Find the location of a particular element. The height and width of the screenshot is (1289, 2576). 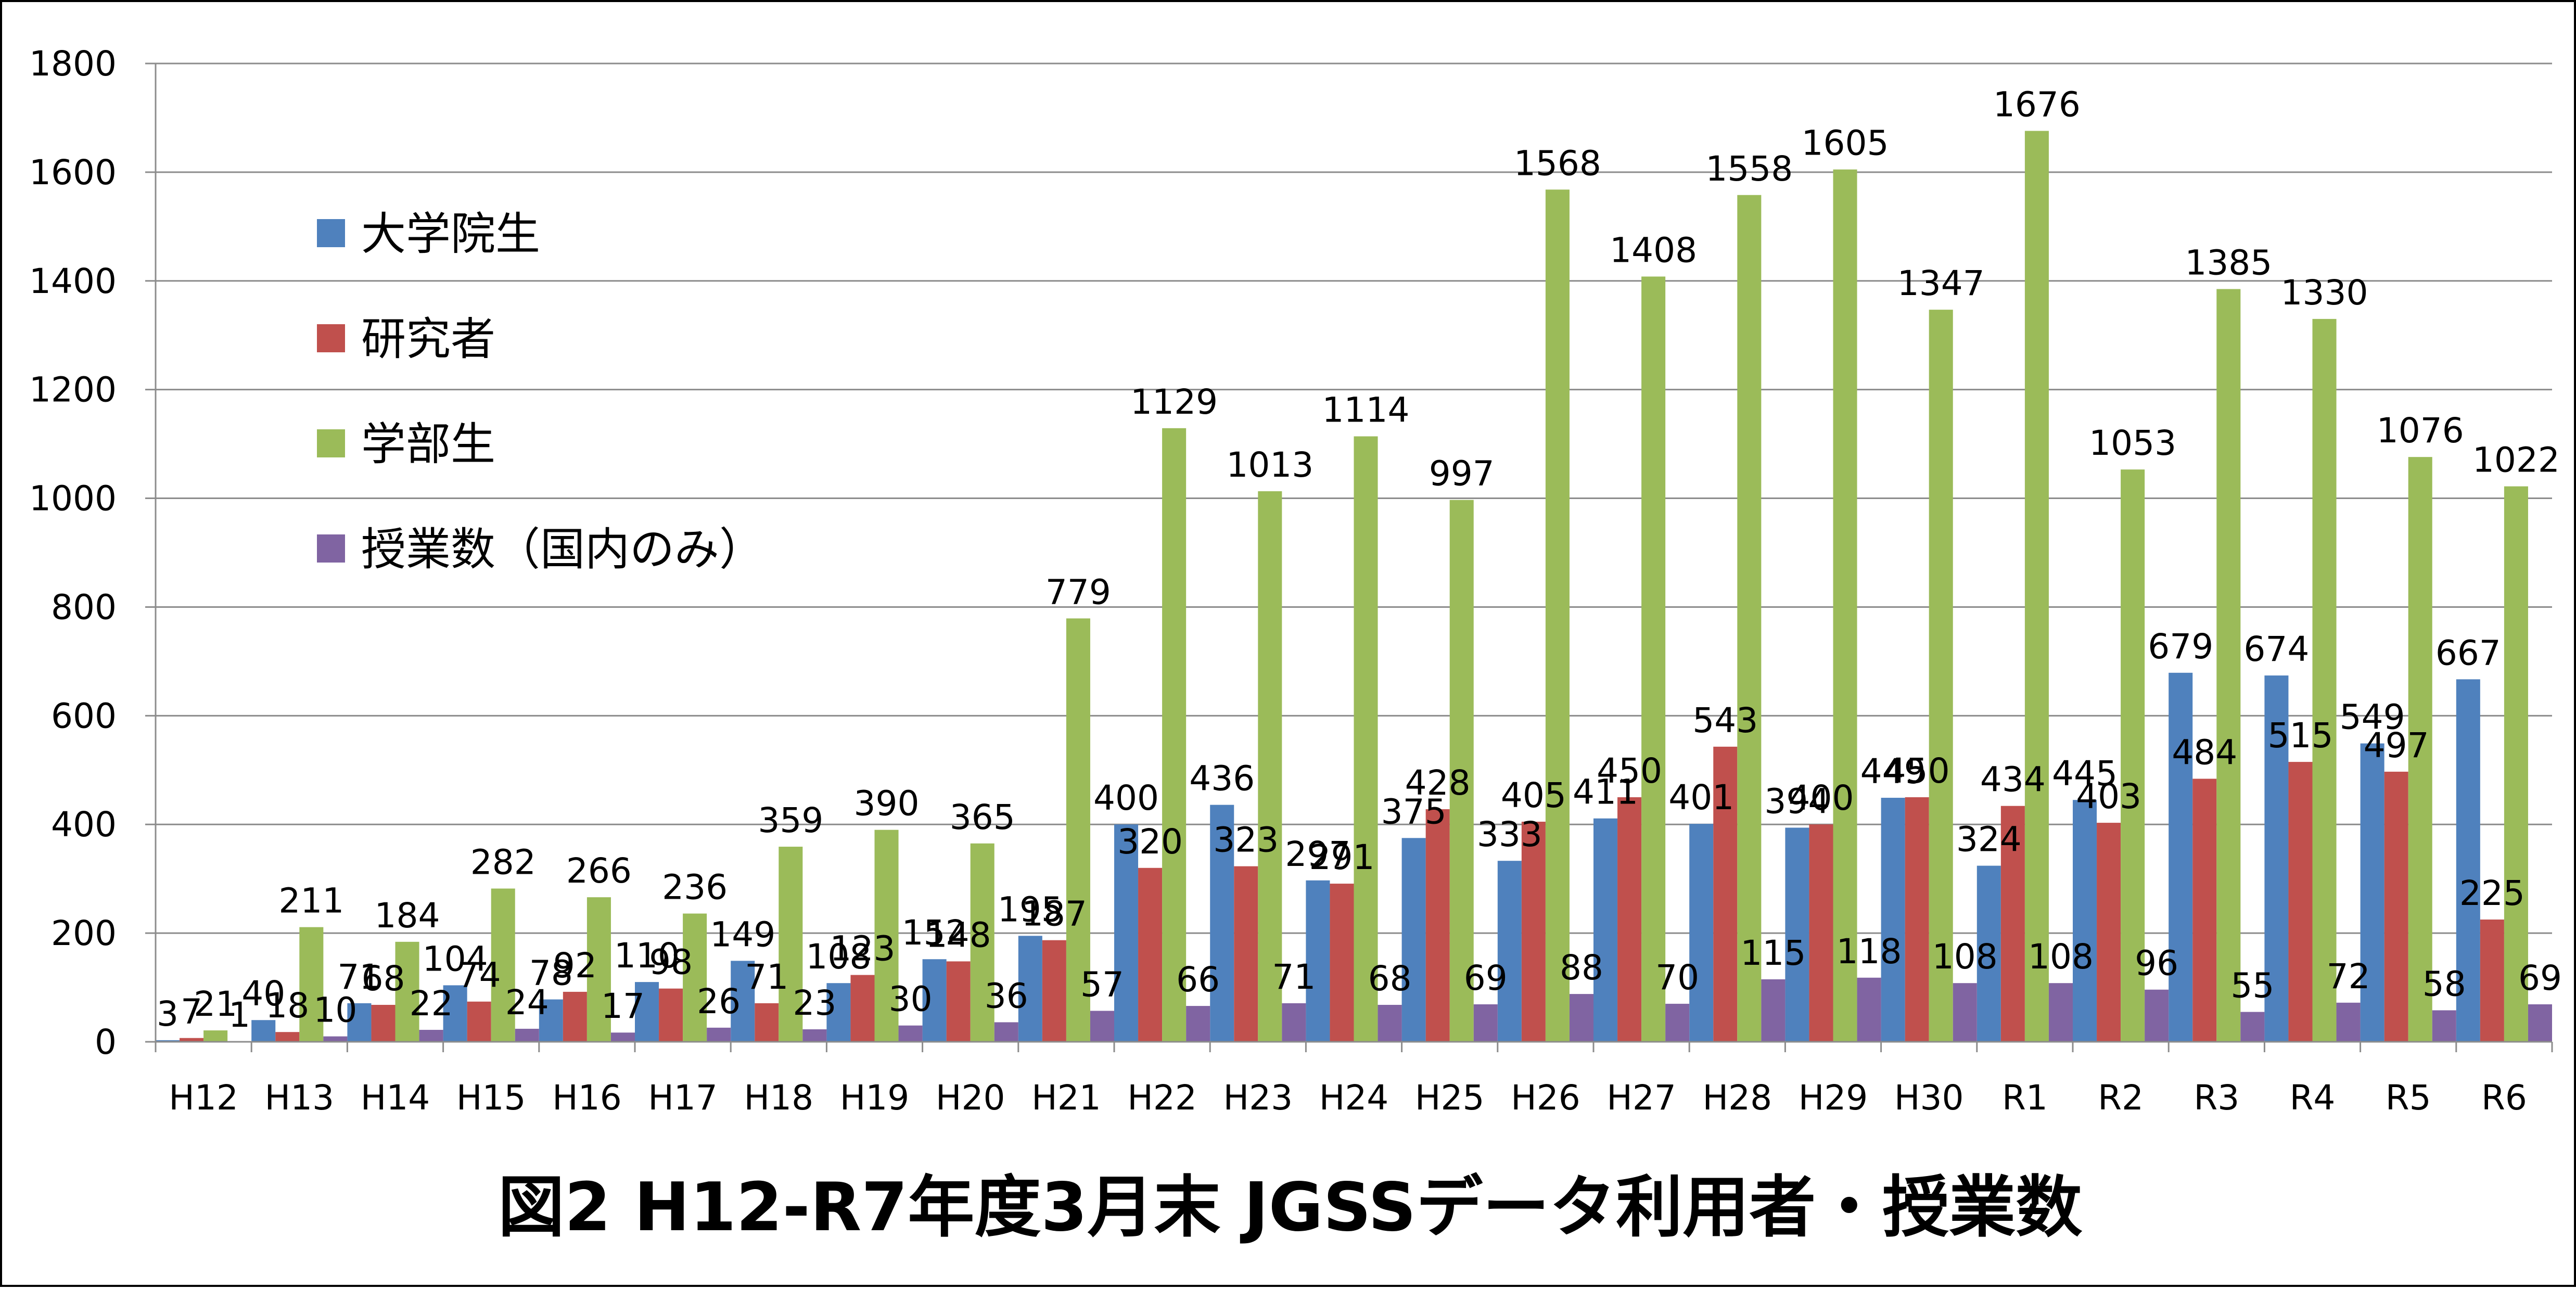

data-label: 225 is located at coordinates (2492, 893).